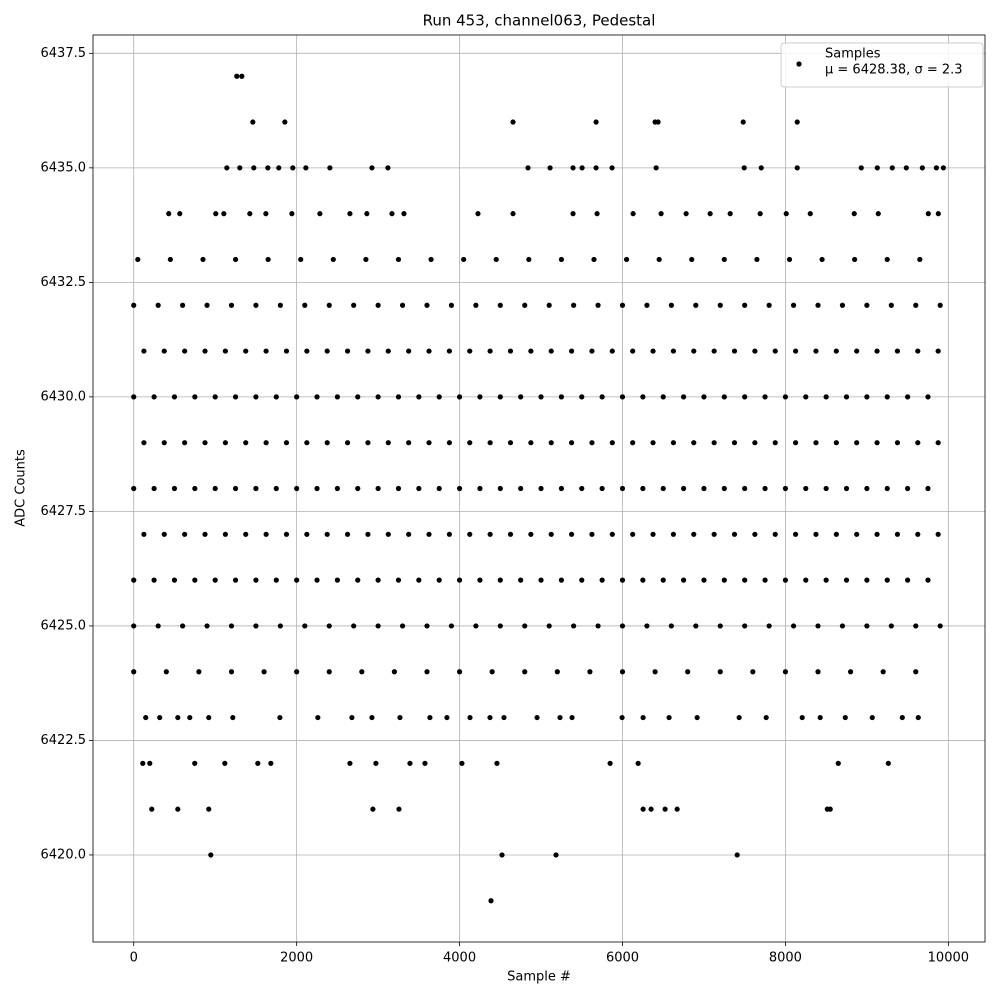  I want to click on legend-note: μ = 6428.38, σ = 2.3, so click(894, 70).